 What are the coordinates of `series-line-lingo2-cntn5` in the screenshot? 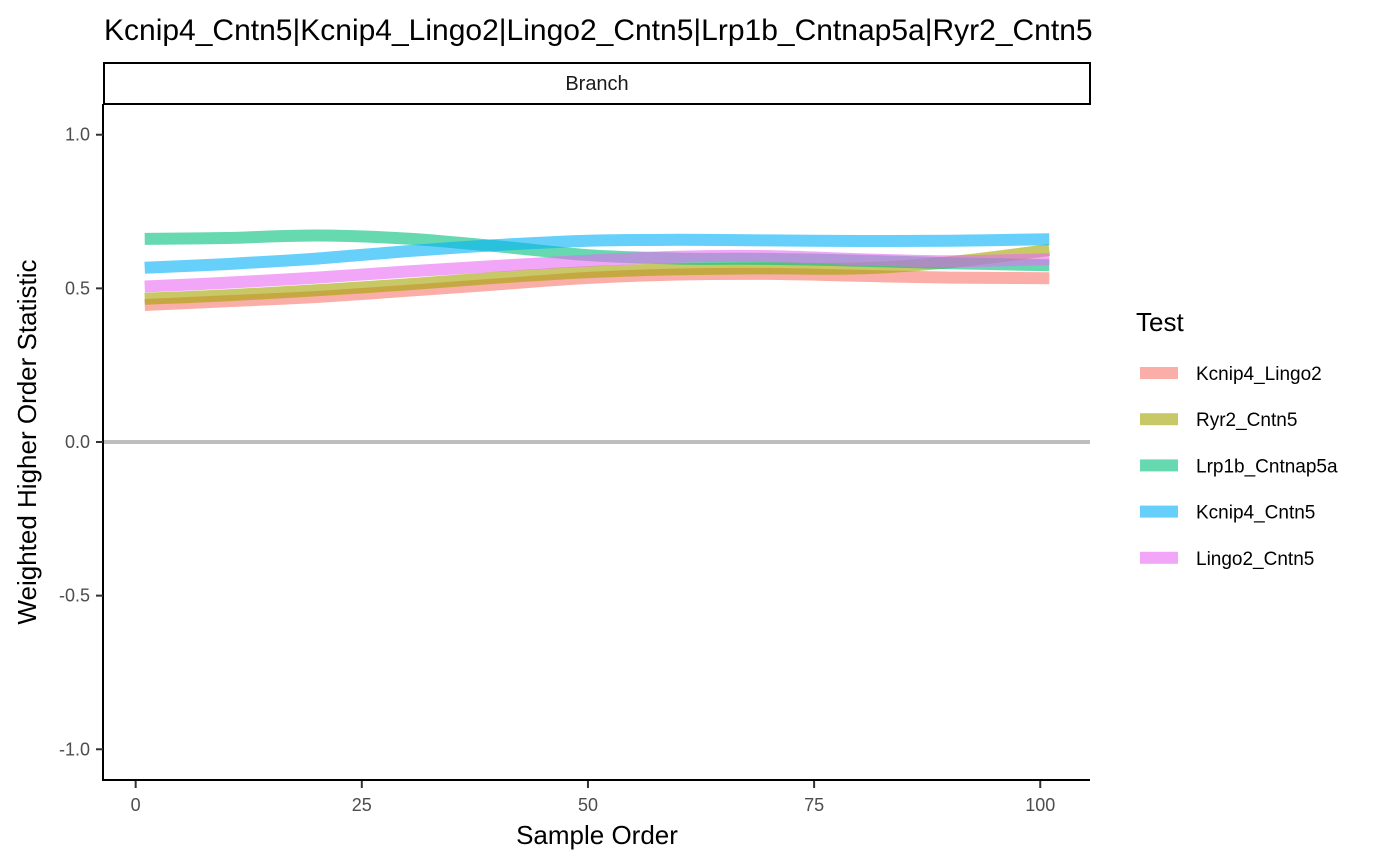 It's located at (597, 271).